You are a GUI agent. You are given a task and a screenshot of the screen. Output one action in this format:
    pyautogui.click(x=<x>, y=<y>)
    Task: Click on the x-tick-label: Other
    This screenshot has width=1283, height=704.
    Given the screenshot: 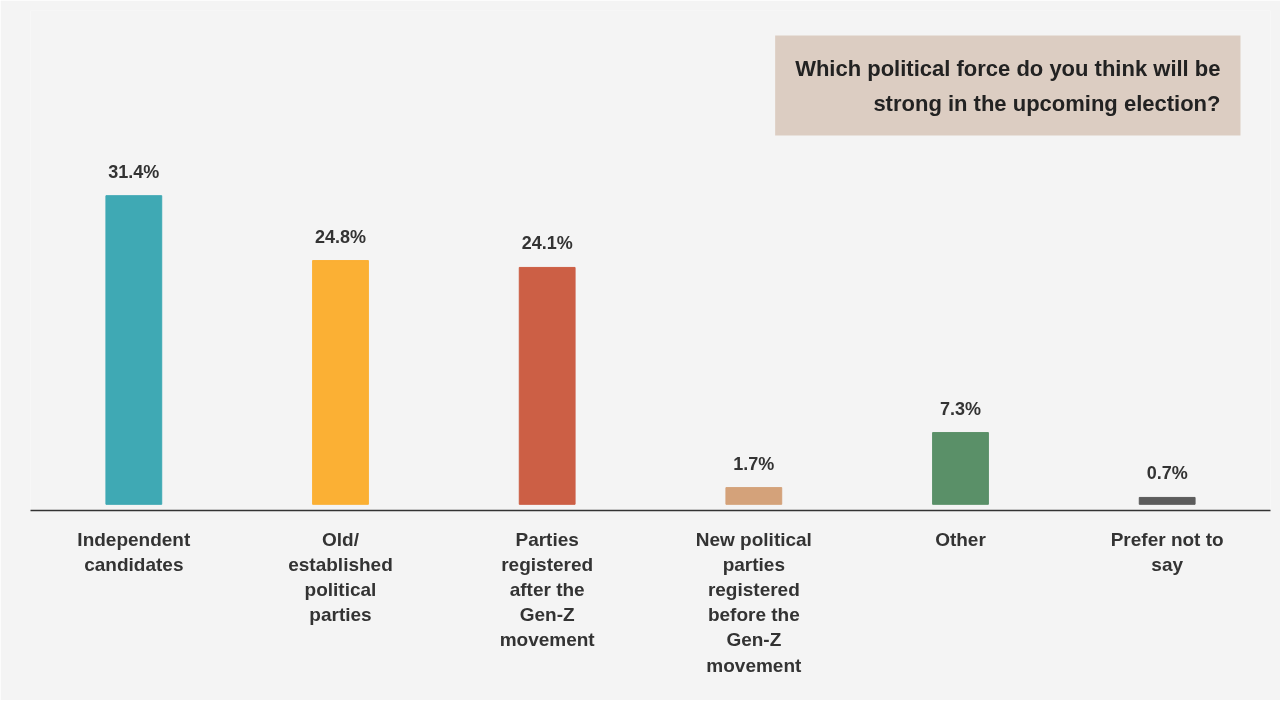 What is the action you would take?
    pyautogui.click(x=961, y=539)
    